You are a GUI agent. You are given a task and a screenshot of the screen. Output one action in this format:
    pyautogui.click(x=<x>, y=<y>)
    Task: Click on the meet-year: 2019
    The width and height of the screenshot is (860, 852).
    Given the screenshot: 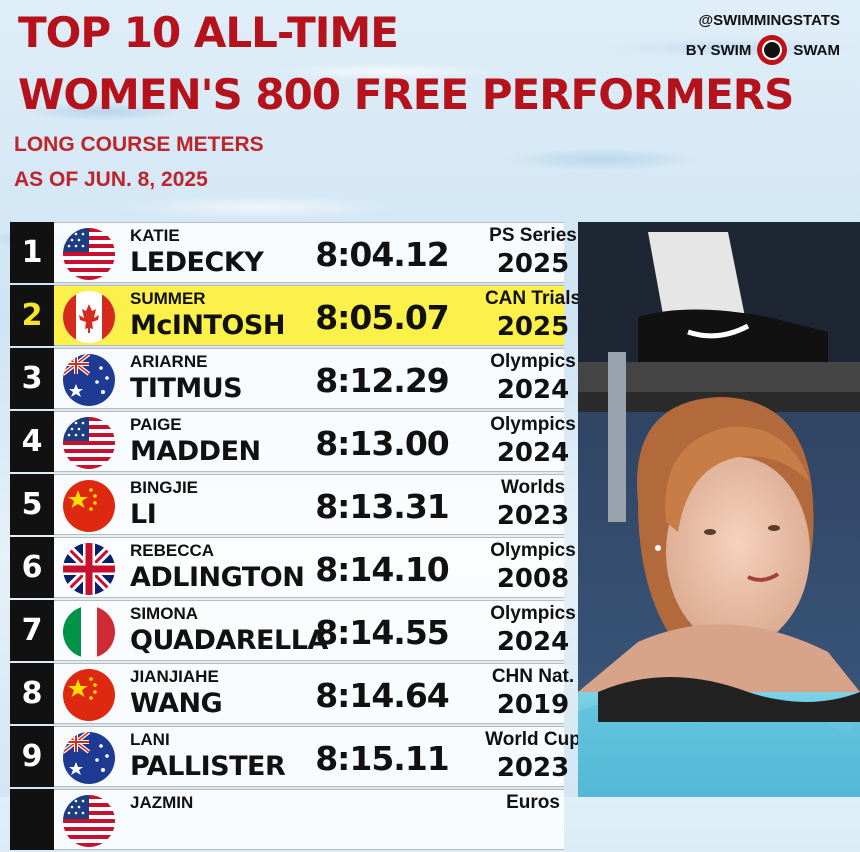 What is the action you would take?
    pyautogui.click(x=533, y=705)
    